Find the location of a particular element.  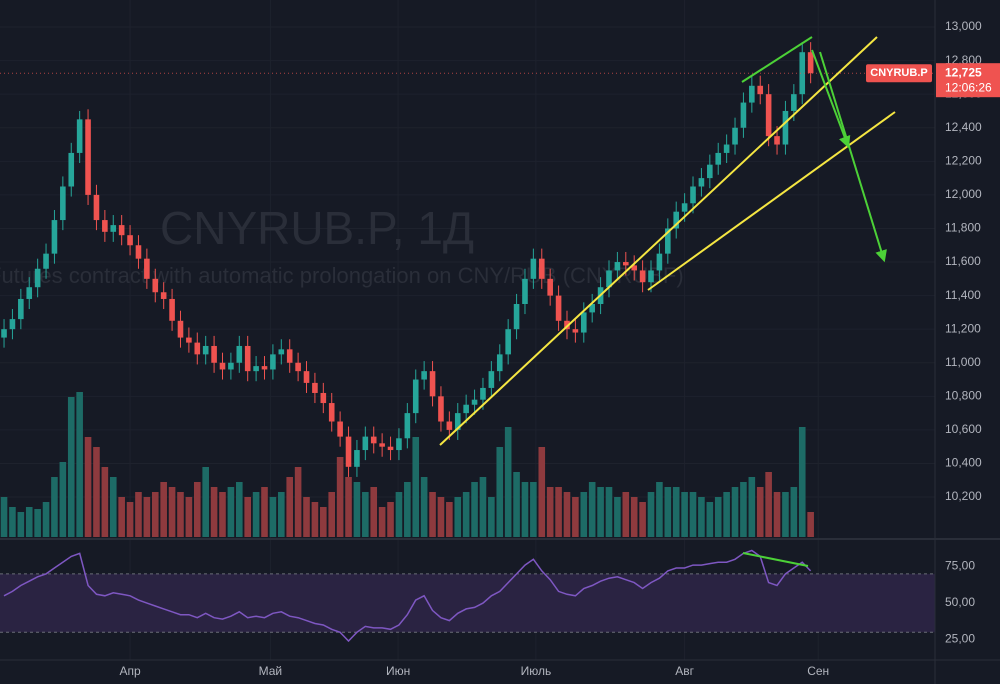

y-tick-label: 11,200 is located at coordinates (963, 328).